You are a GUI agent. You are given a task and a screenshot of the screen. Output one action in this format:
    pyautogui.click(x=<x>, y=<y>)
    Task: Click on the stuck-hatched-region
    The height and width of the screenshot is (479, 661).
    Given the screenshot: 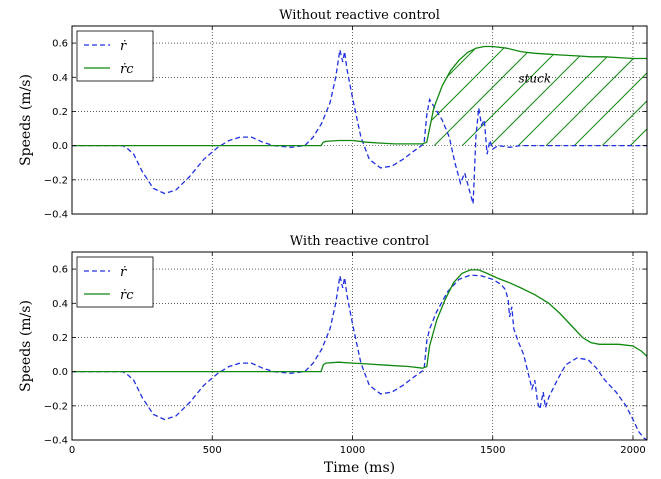 What is the action you would take?
    pyautogui.click(x=484, y=93)
    